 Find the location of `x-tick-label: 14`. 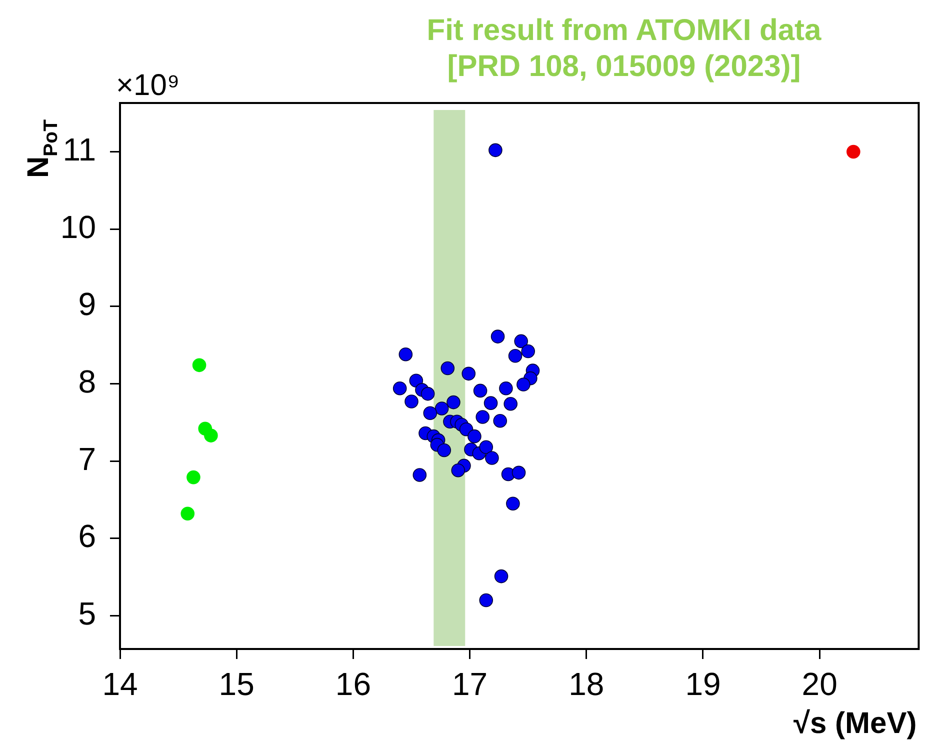

x-tick-label: 14 is located at coordinates (120, 684).